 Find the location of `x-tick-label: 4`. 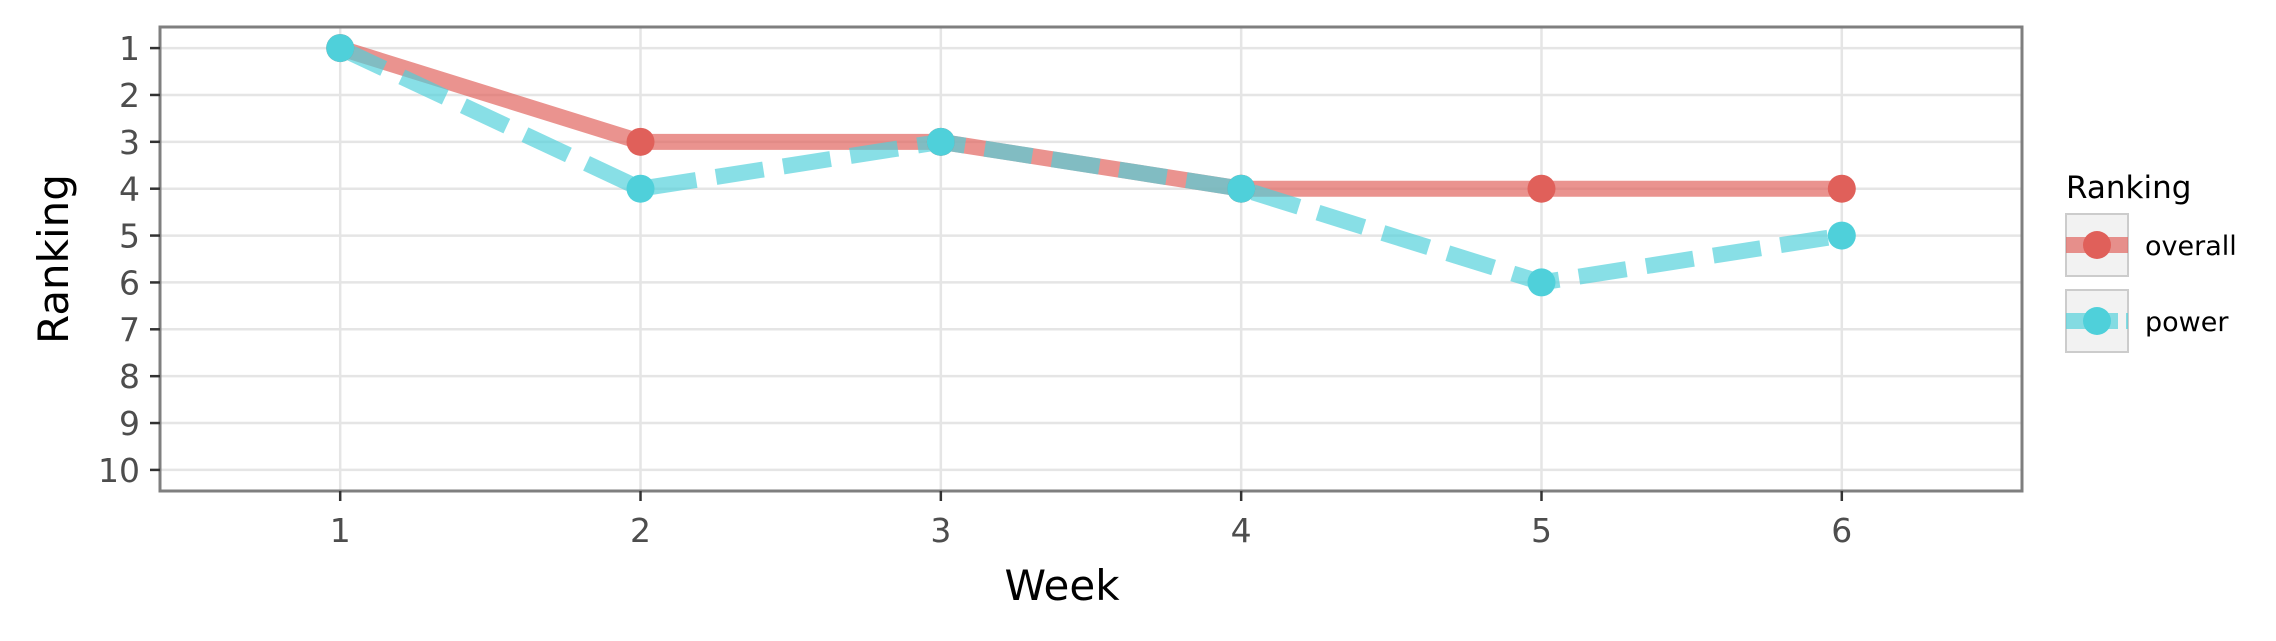

x-tick-label: 4 is located at coordinates (1241, 530).